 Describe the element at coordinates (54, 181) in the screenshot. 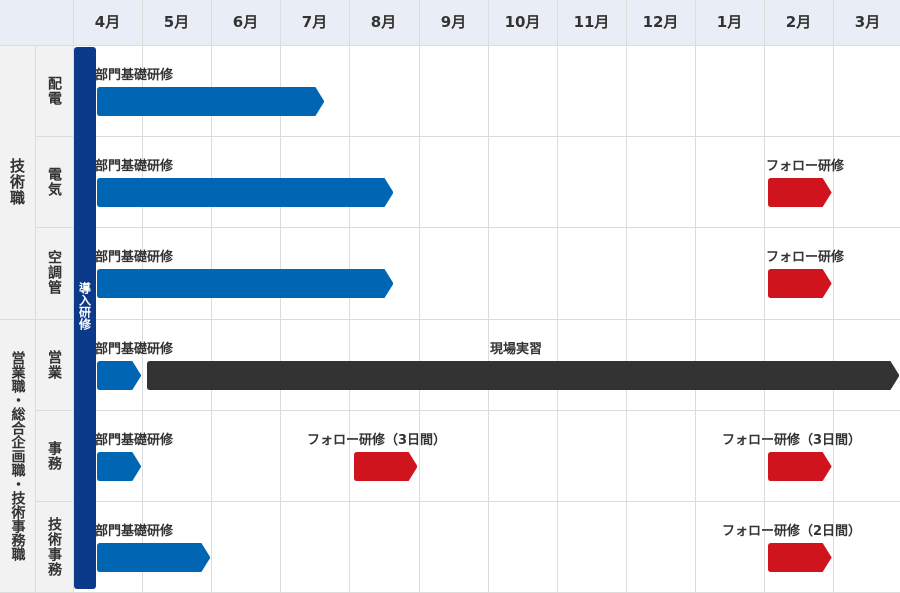

I see `department-label: 電気` at that location.